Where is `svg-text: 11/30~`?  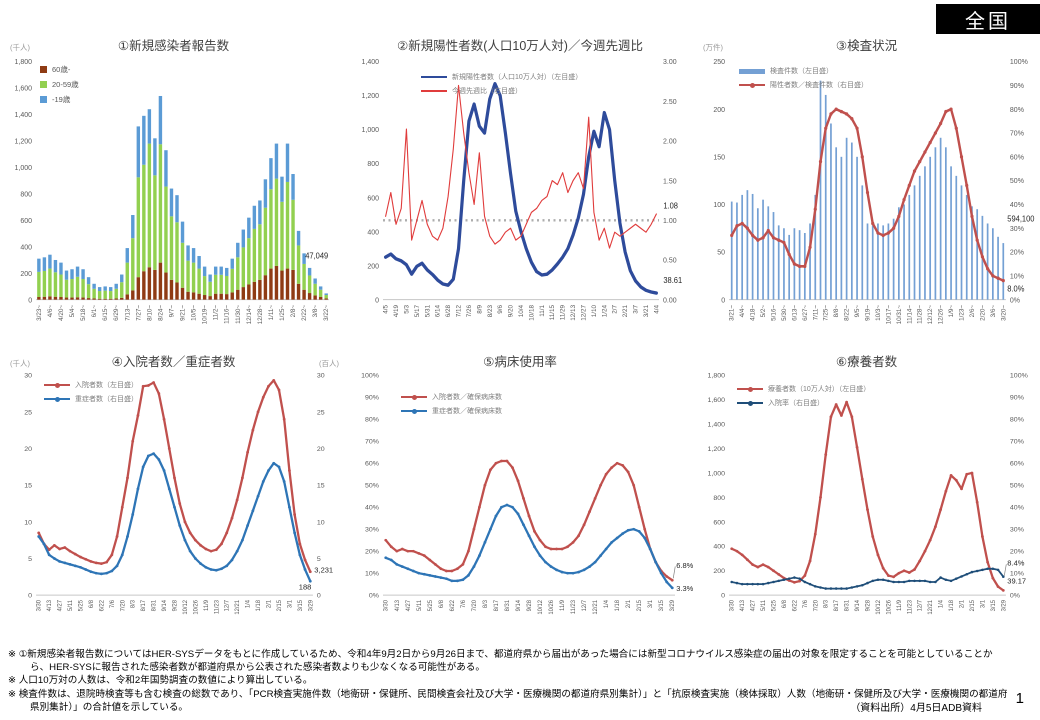
svg-text: 11/30~ is located at coordinates (238, 314).